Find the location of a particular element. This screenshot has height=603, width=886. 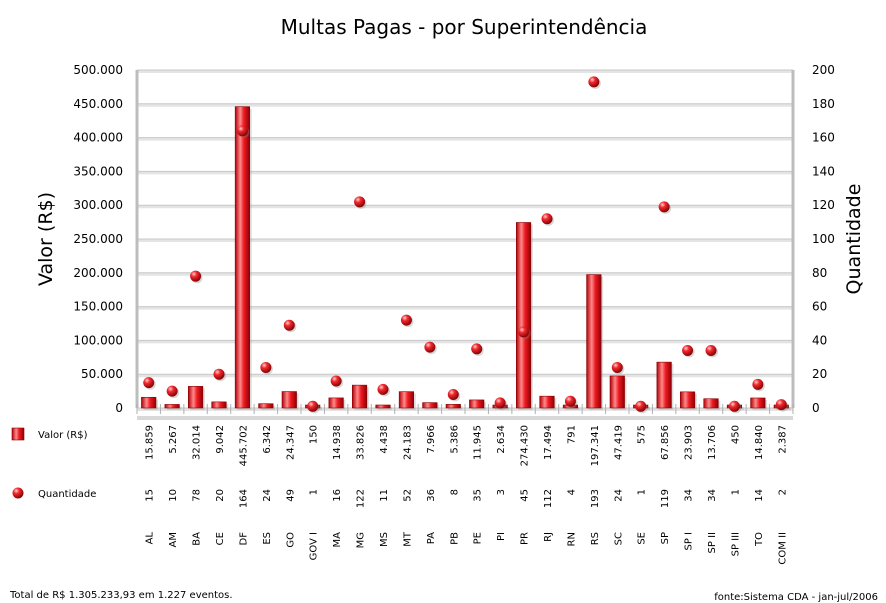

table-quantidade-value: 45 is located at coordinates (525, 495).